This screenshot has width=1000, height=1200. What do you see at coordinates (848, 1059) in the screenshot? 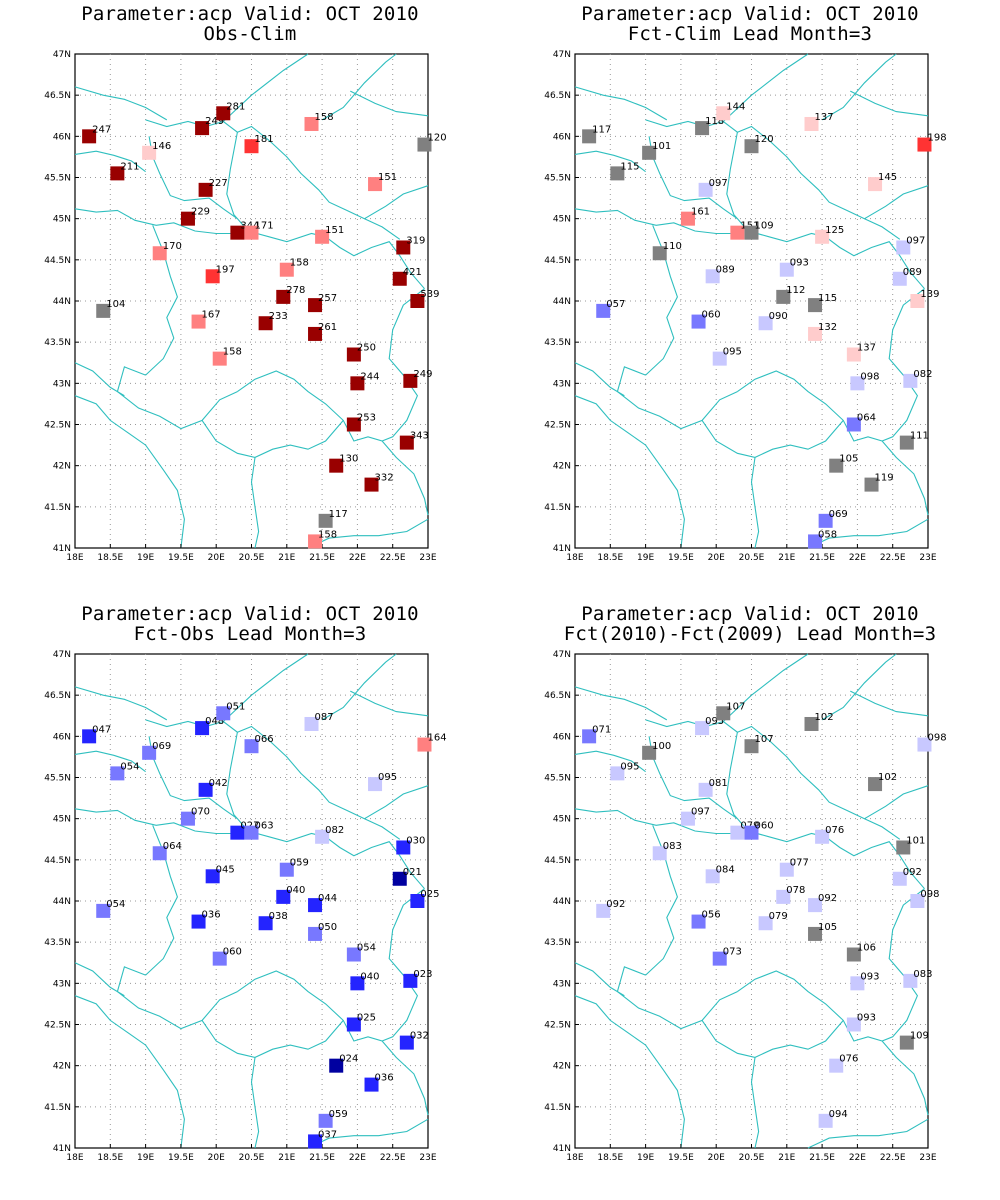
I see `station-label: 076` at bounding box center [848, 1059].